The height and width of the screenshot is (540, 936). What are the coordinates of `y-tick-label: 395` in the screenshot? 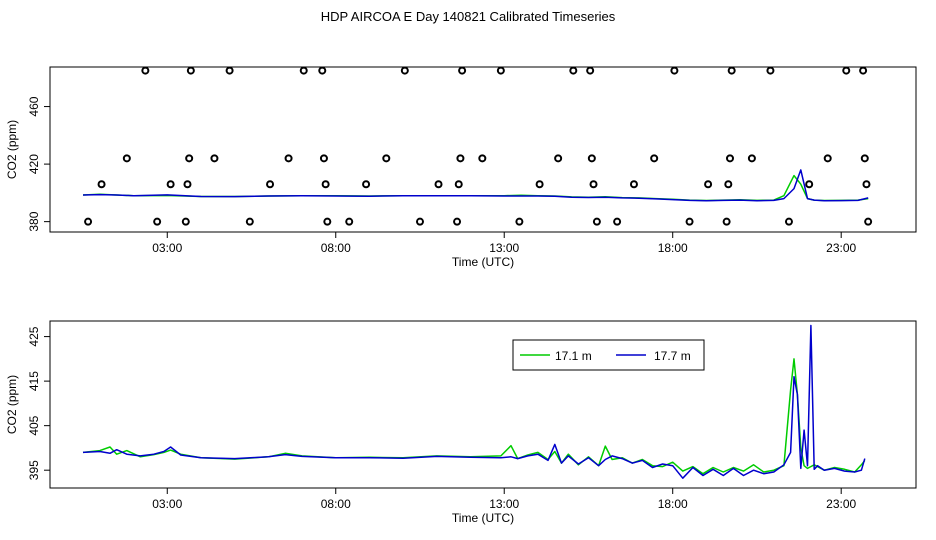 It's located at (34, 470).